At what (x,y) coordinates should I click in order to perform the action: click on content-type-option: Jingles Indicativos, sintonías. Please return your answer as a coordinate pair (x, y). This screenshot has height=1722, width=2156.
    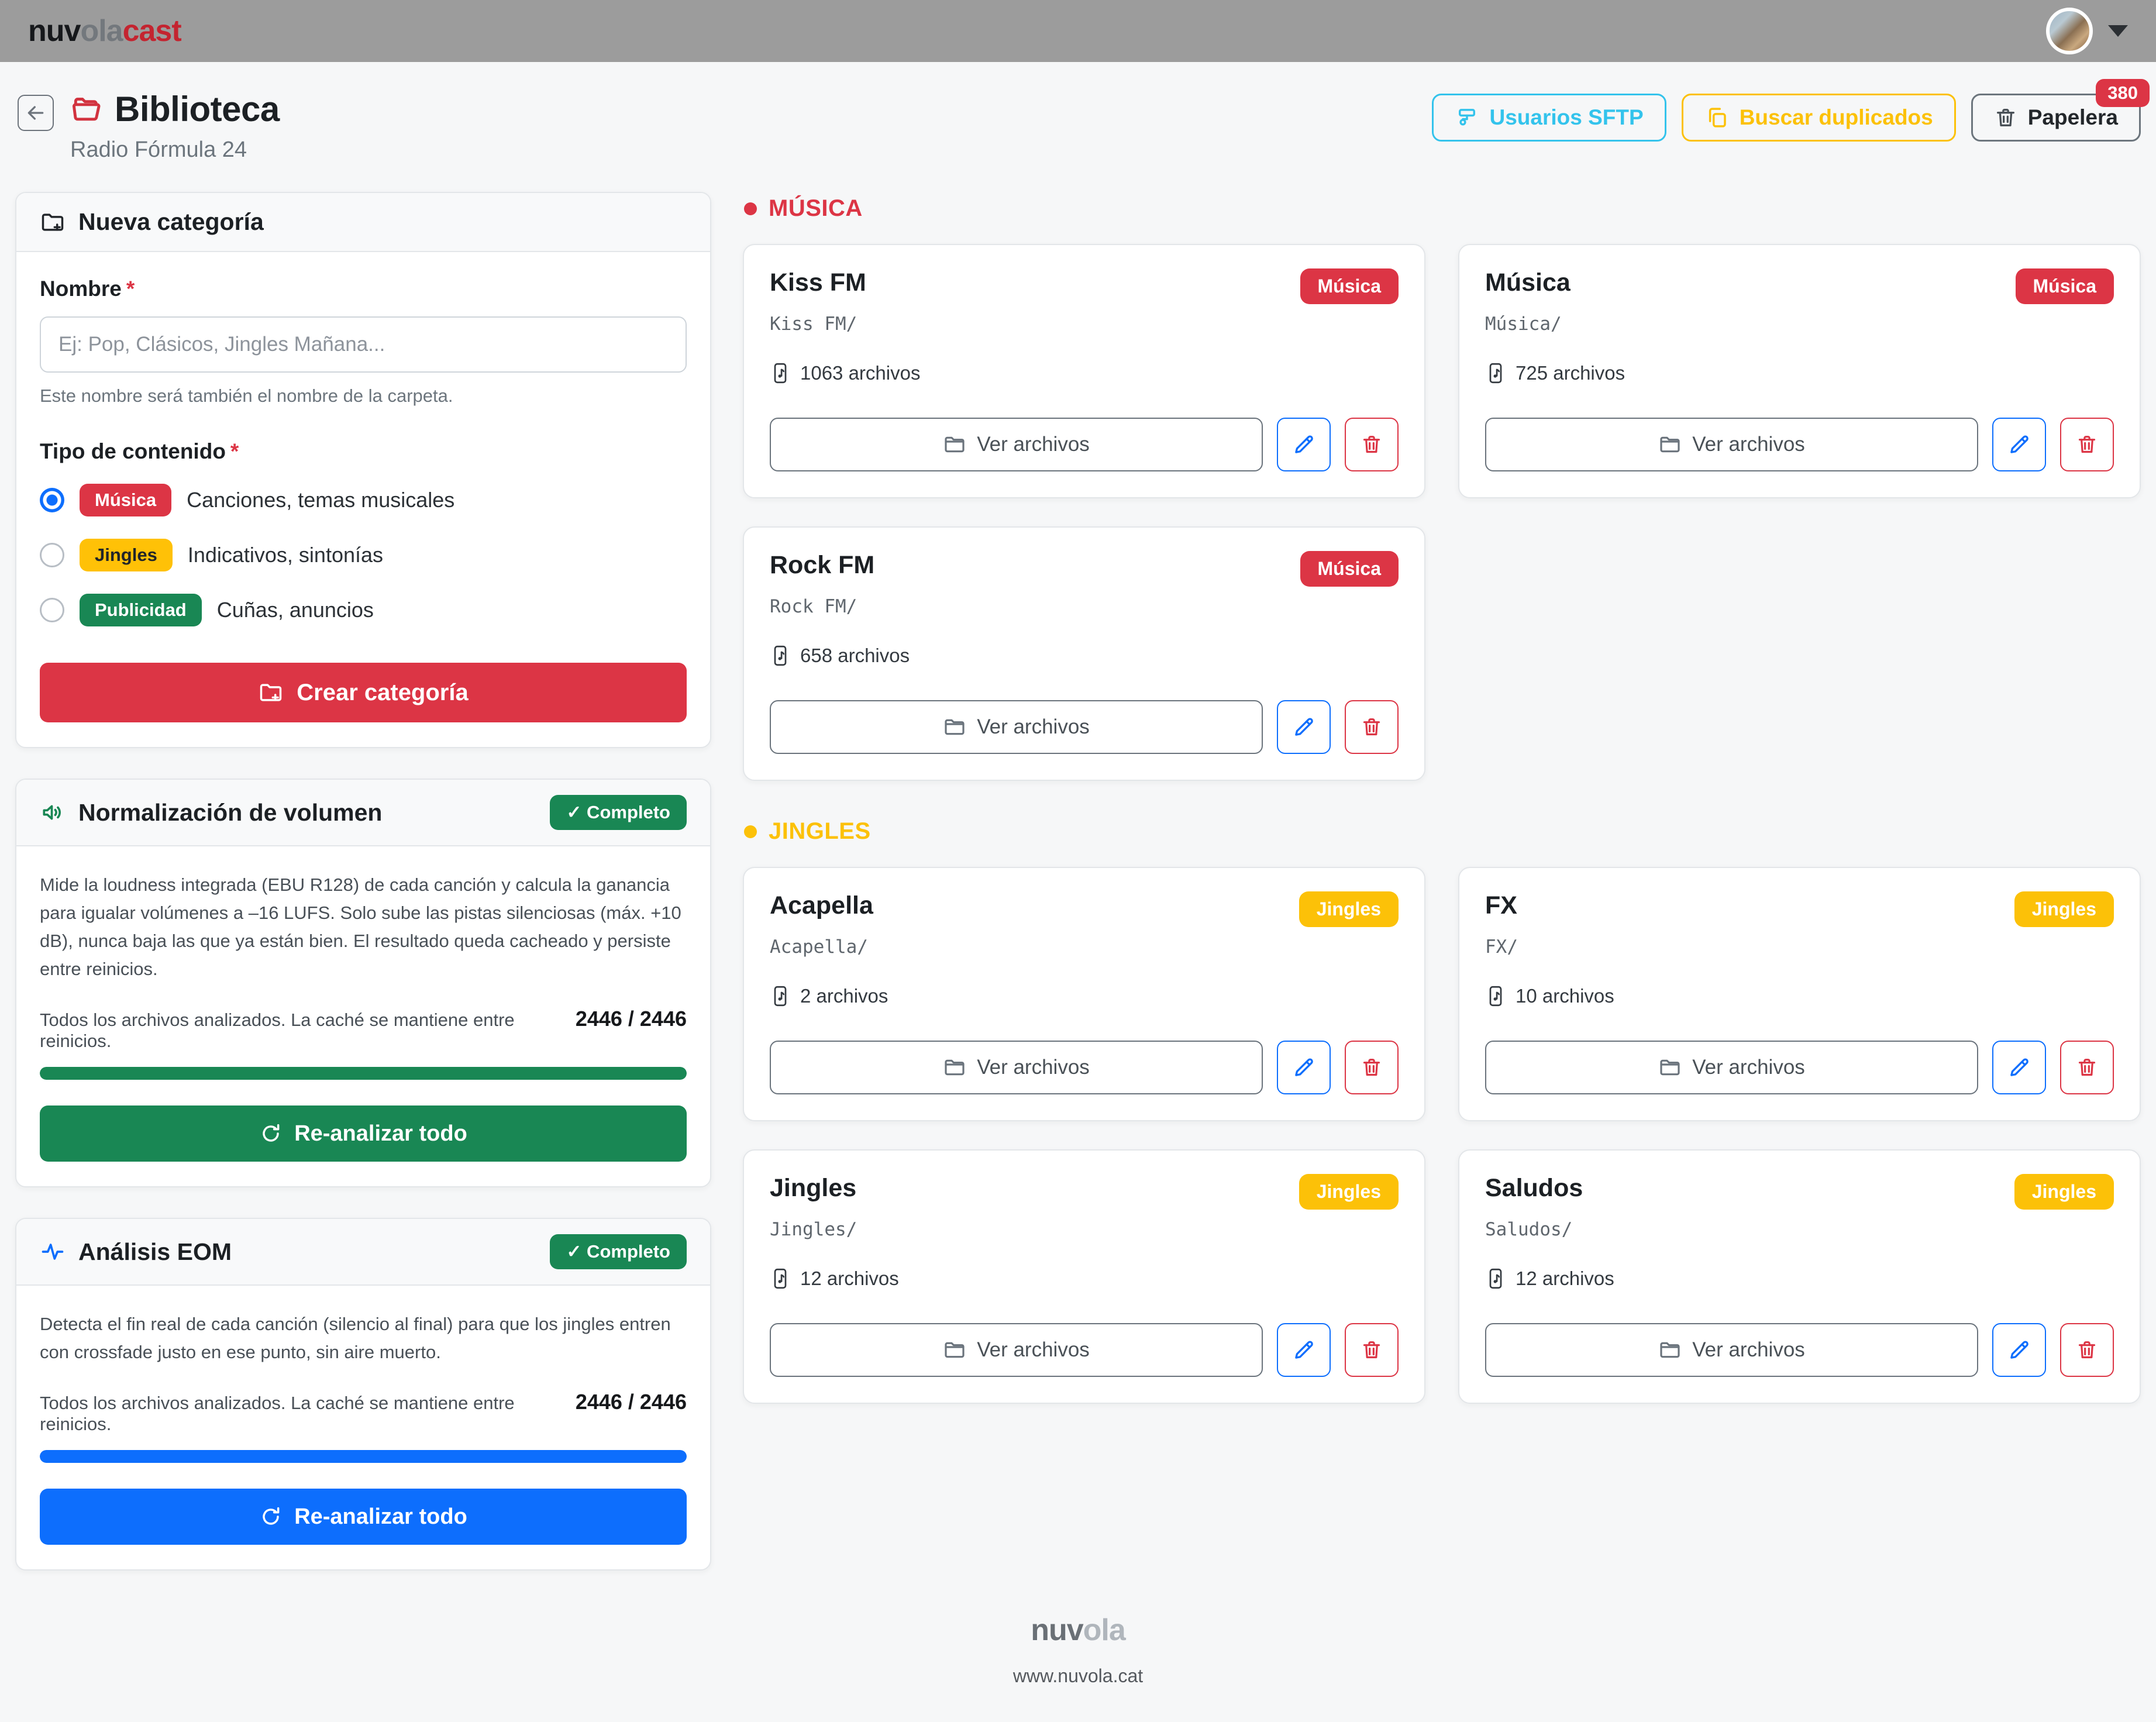
    Looking at the image, I should click on (364, 555).